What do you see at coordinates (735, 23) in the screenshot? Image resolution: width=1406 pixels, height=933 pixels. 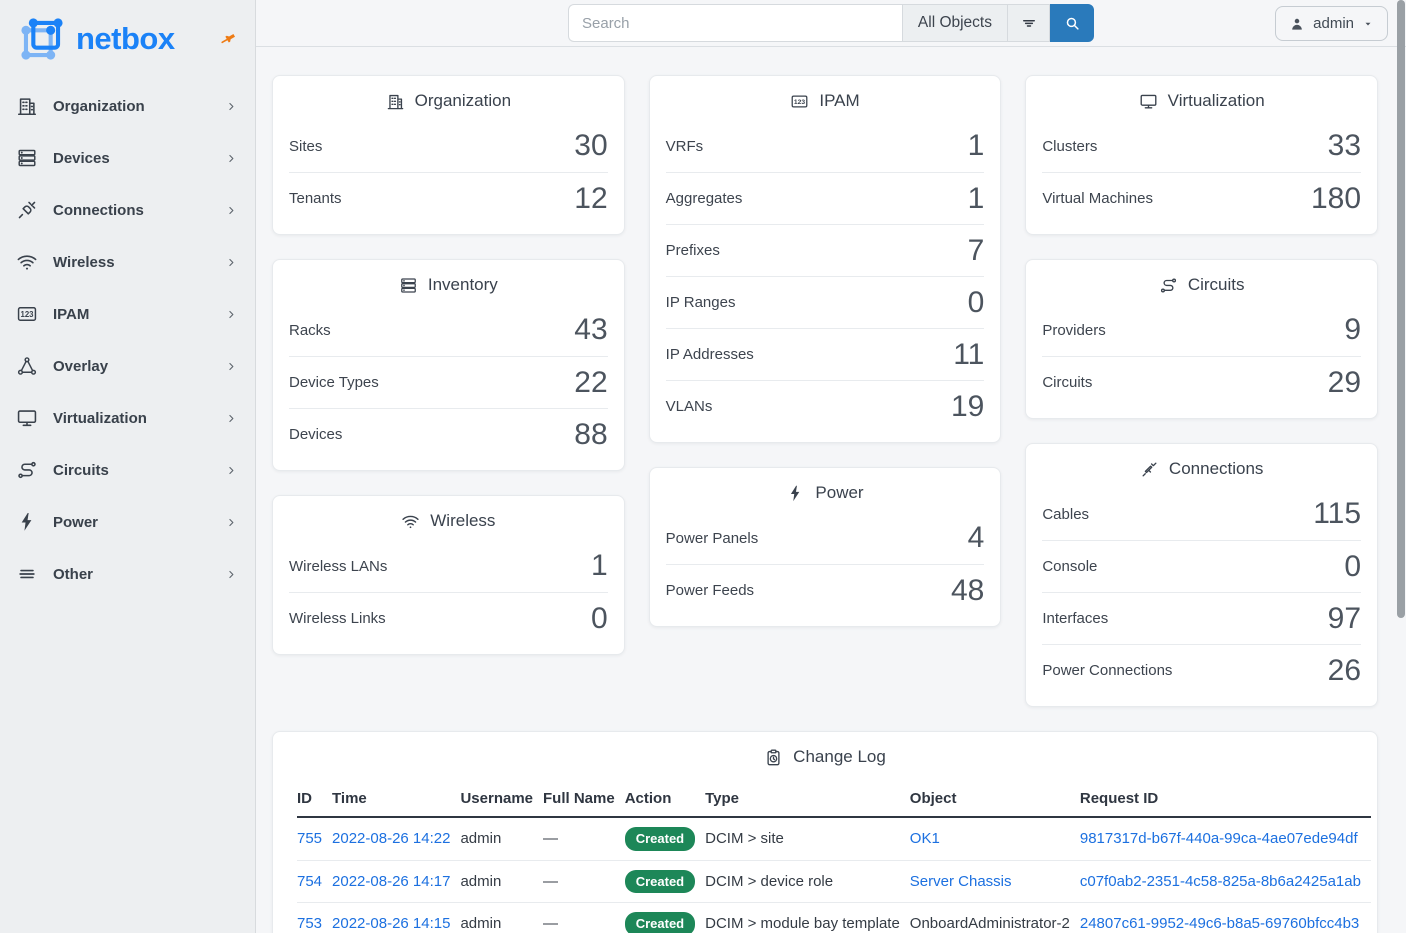 I see `search-input` at bounding box center [735, 23].